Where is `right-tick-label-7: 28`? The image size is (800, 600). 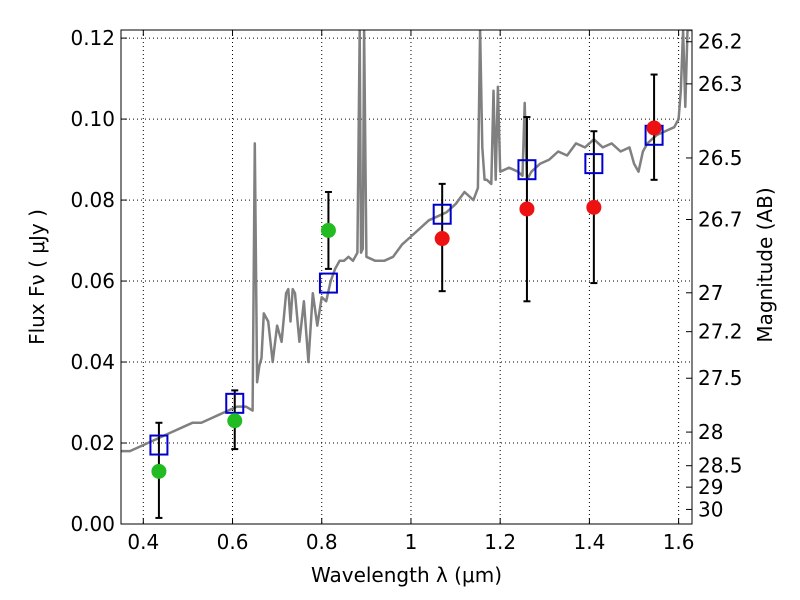 right-tick-label-7: 28 is located at coordinates (710, 432).